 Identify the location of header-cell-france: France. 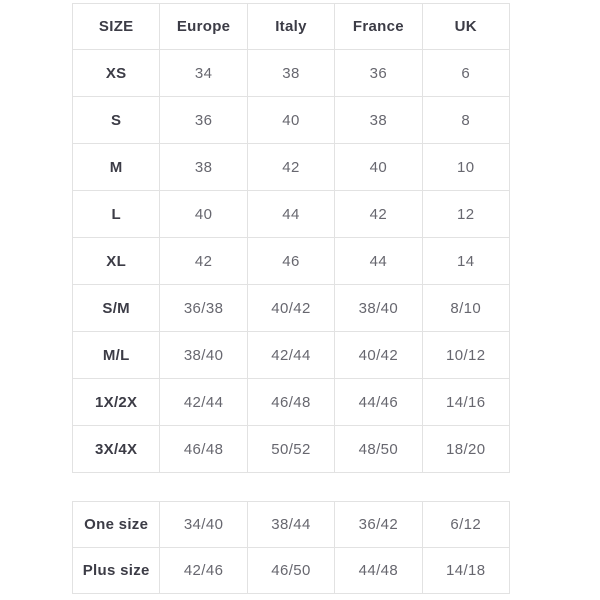
(378, 26).